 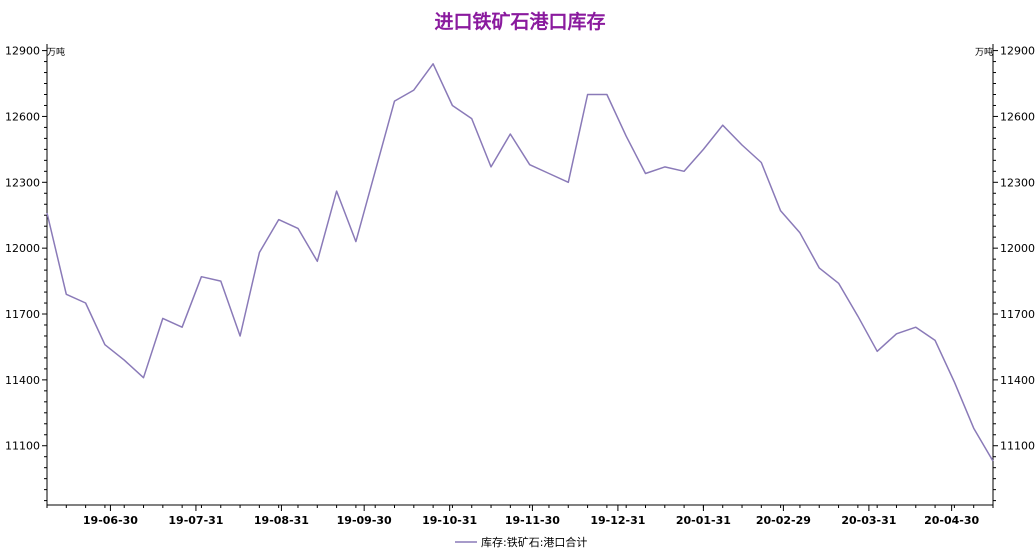 I want to click on y-tick-label-right: 11700, so click(x=1017, y=314).